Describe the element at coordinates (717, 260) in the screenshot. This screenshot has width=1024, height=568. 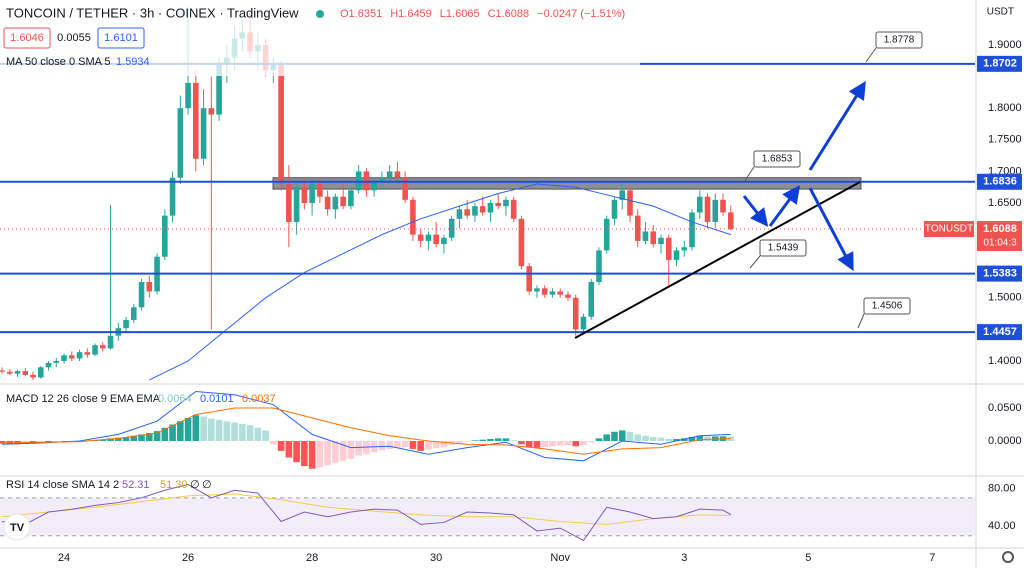
I see `trendline` at that location.